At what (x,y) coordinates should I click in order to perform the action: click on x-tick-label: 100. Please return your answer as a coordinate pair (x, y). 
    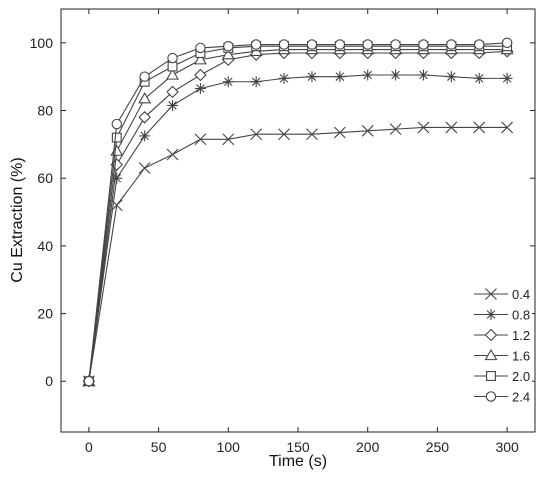
    Looking at the image, I should click on (229, 447).